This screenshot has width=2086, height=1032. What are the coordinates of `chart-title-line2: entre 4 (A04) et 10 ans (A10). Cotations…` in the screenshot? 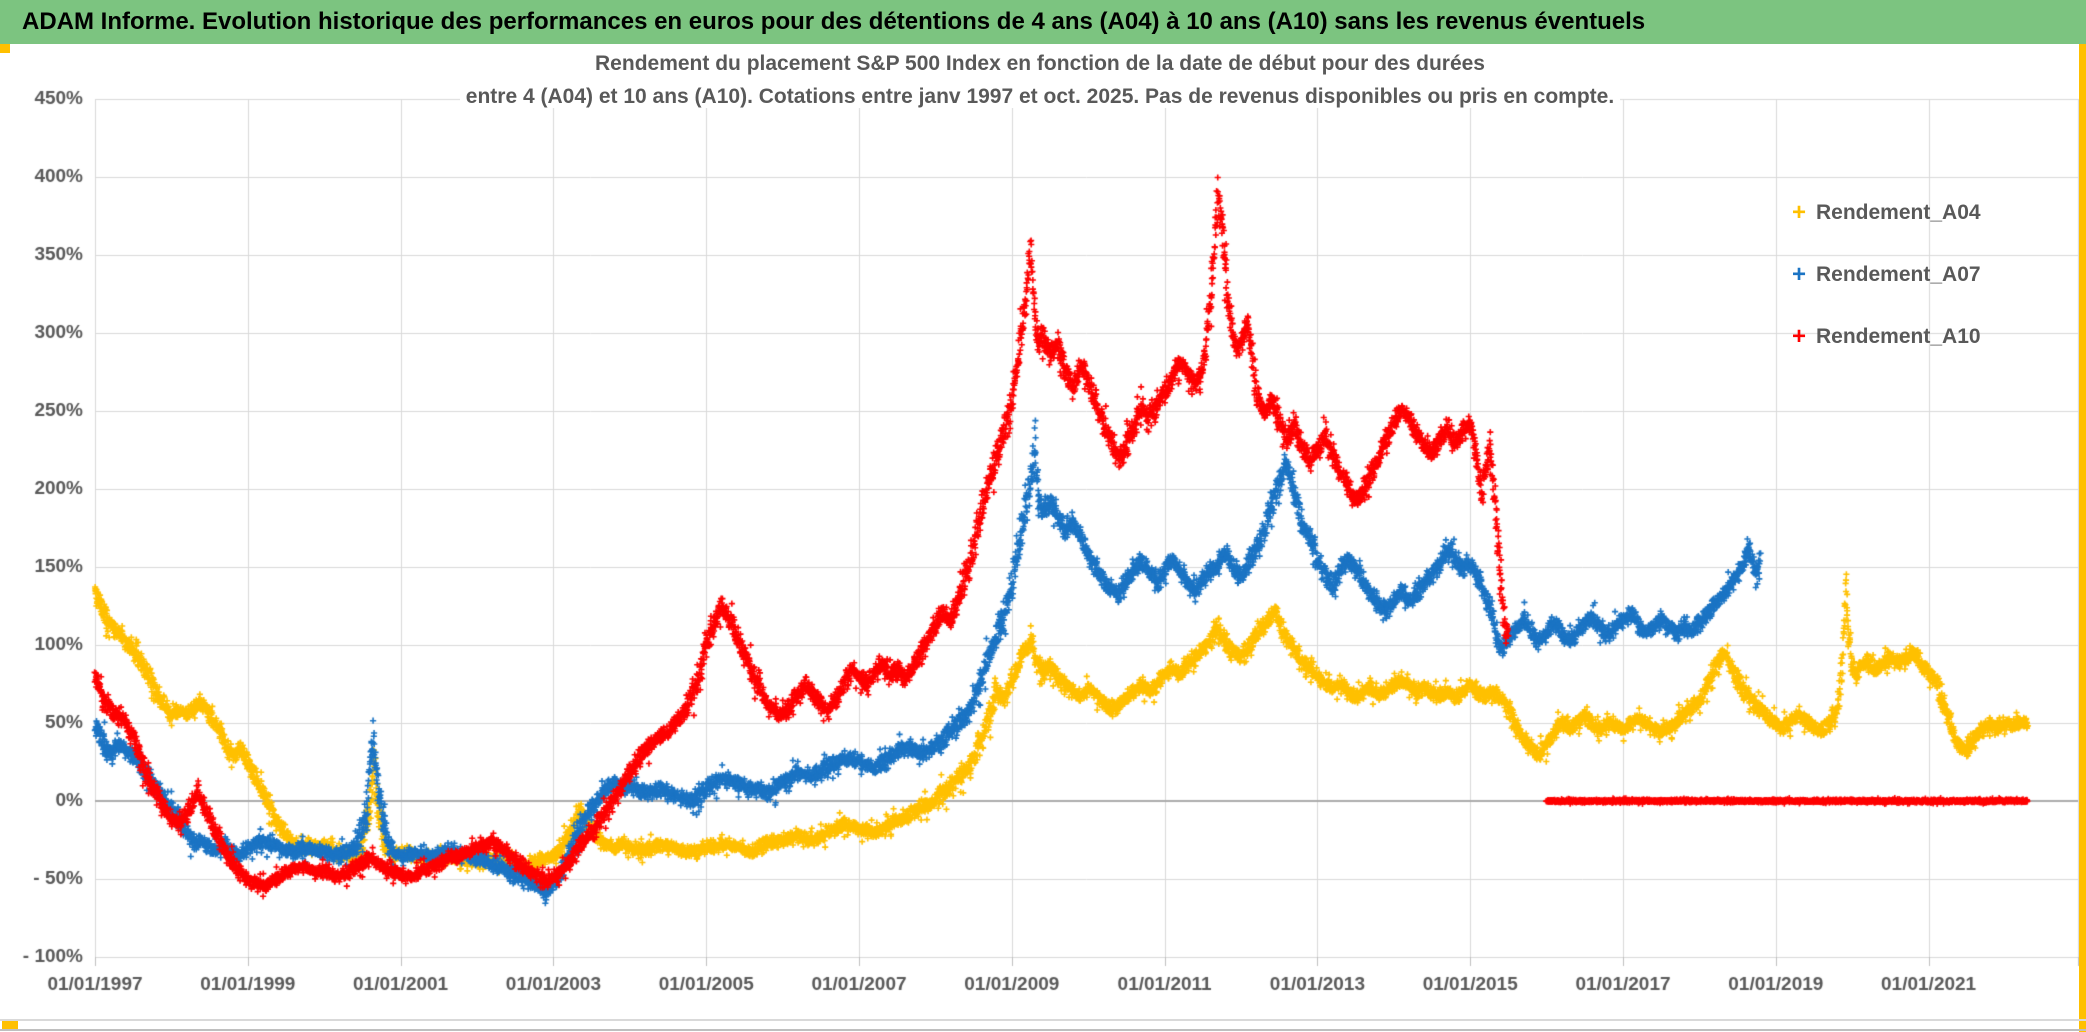 It's located at (1040, 97).